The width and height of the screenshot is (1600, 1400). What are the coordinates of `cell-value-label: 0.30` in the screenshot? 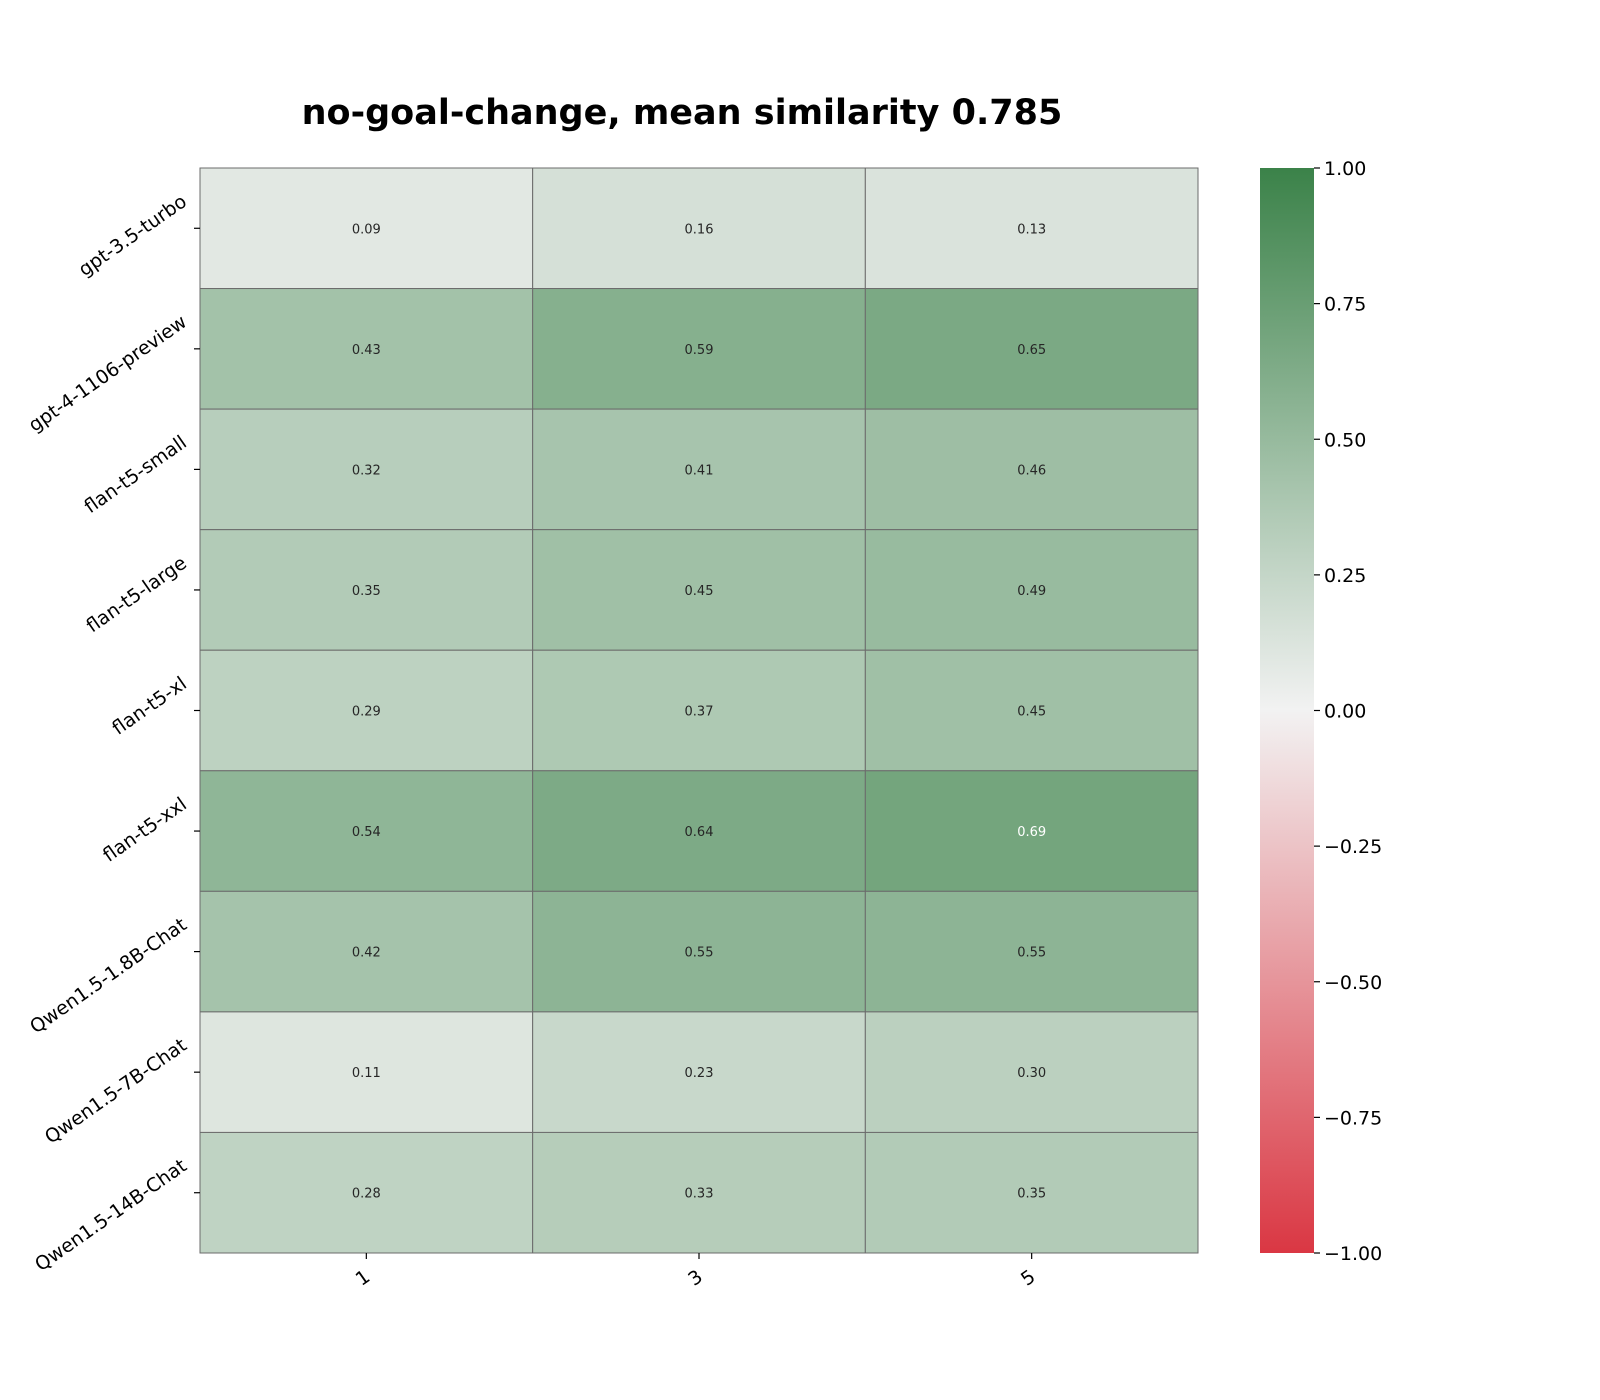 It's located at (1031, 1073).